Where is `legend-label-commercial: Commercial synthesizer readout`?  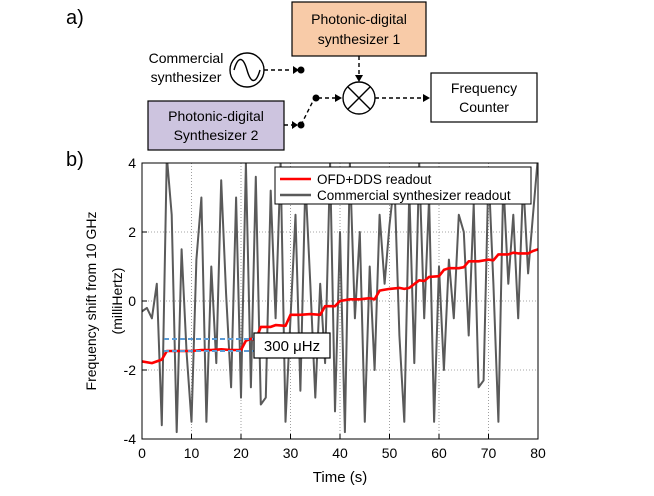
legend-label-commercial: Commercial synthesizer readout is located at coordinates (414, 195).